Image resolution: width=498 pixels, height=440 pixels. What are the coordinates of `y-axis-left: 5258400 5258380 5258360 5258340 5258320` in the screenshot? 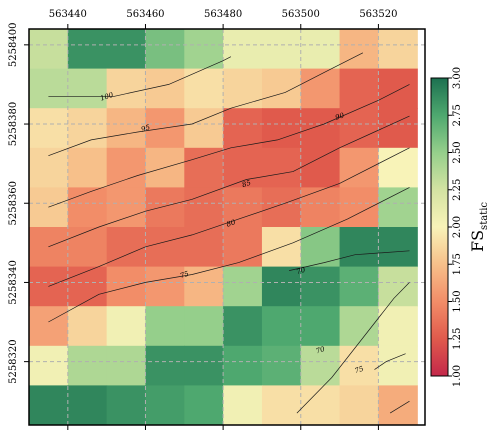 It's located at (18, 203).